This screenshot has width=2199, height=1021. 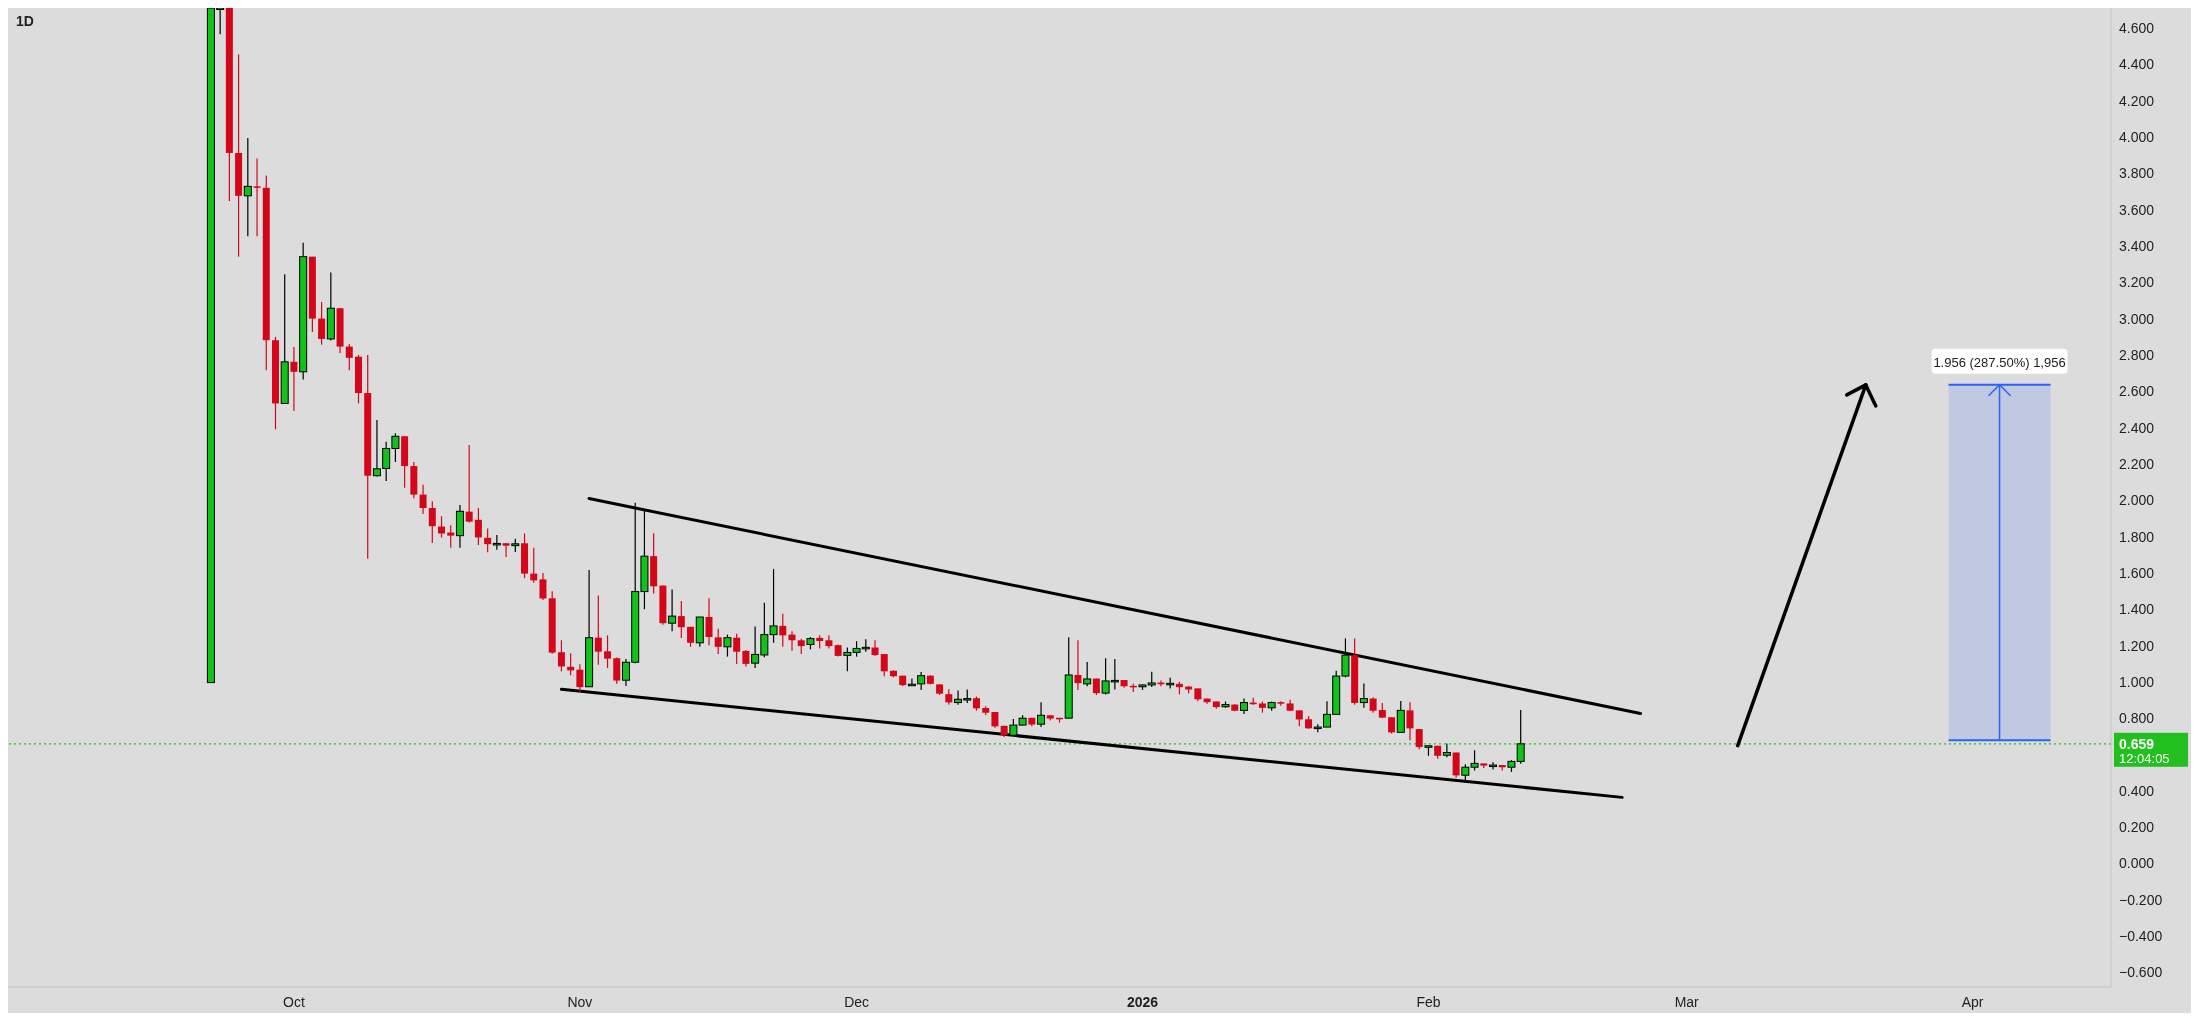 What do you see at coordinates (2137, 427) in the screenshot?
I see `y-tick-label: 2.400` at bounding box center [2137, 427].